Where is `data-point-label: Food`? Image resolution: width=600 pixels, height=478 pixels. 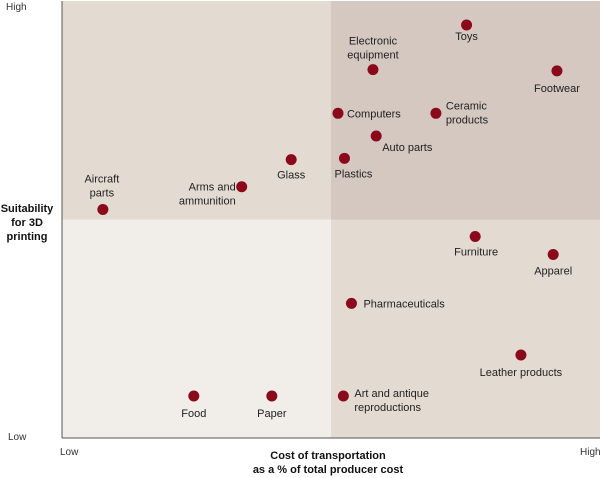 data-point-label: Food is located at coordinates (193, 414).